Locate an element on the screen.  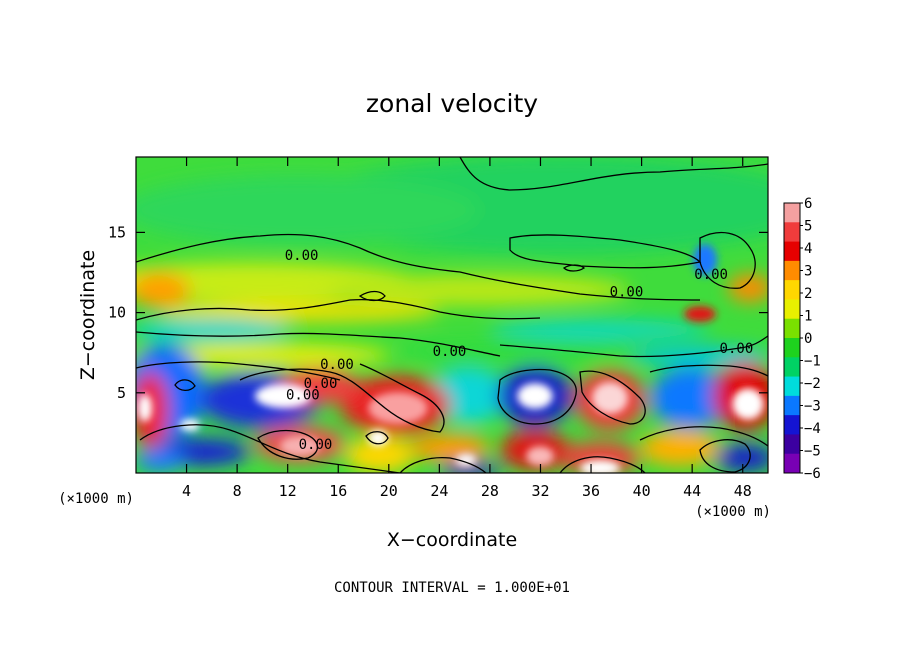
x-tick-label: 28 is located at coordinates (490, 491).